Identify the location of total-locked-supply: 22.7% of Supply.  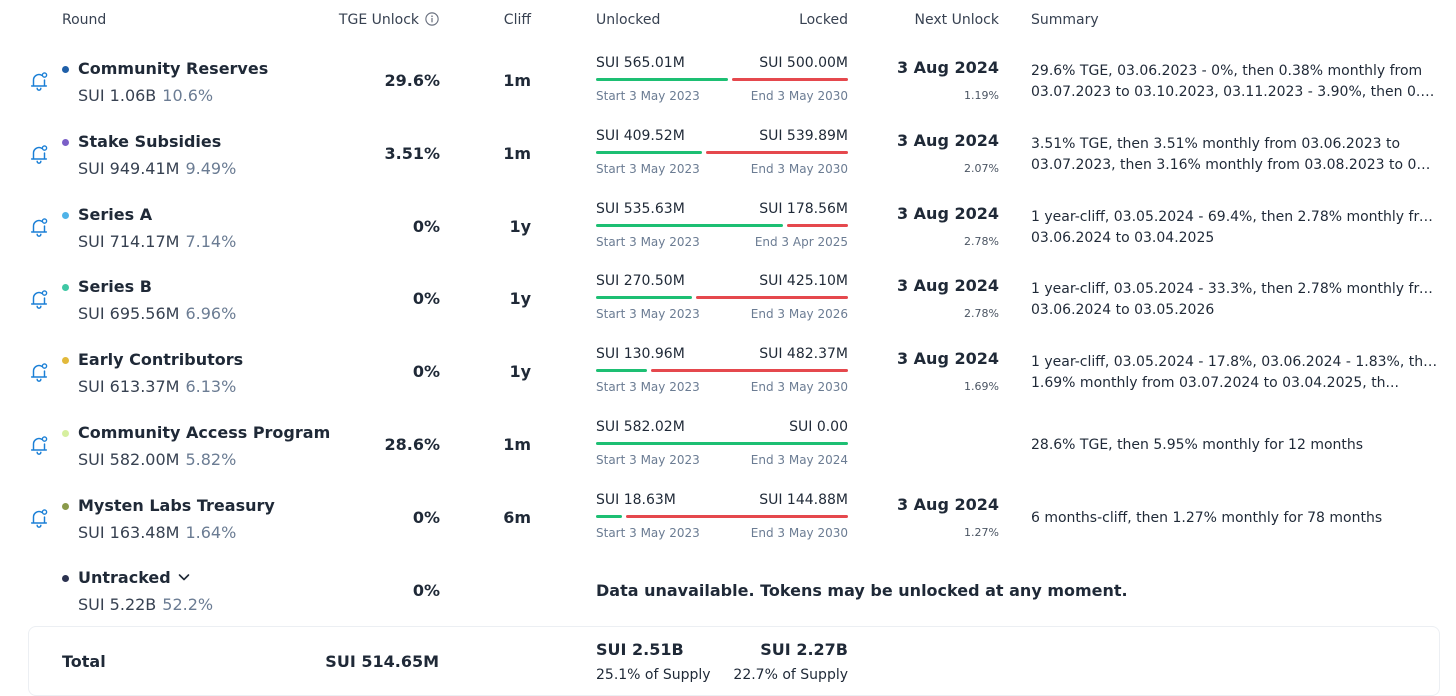
(790, 675).